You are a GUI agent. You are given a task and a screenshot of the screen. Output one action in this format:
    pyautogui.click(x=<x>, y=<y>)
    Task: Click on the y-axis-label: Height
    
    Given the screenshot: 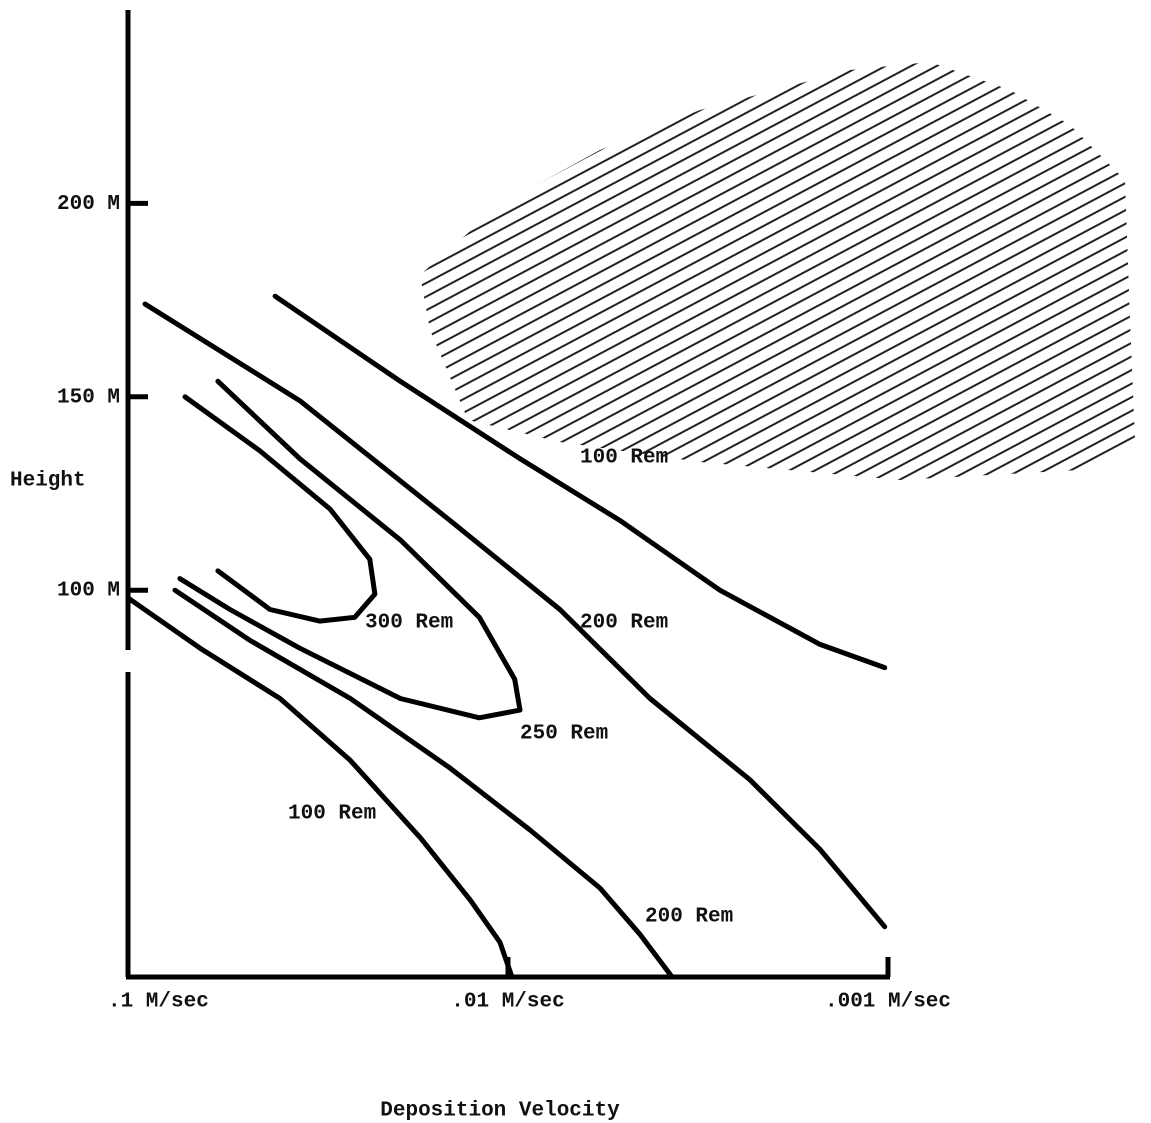 What is the action you would take?
    pyautogui.click(x=48, y=481)
    